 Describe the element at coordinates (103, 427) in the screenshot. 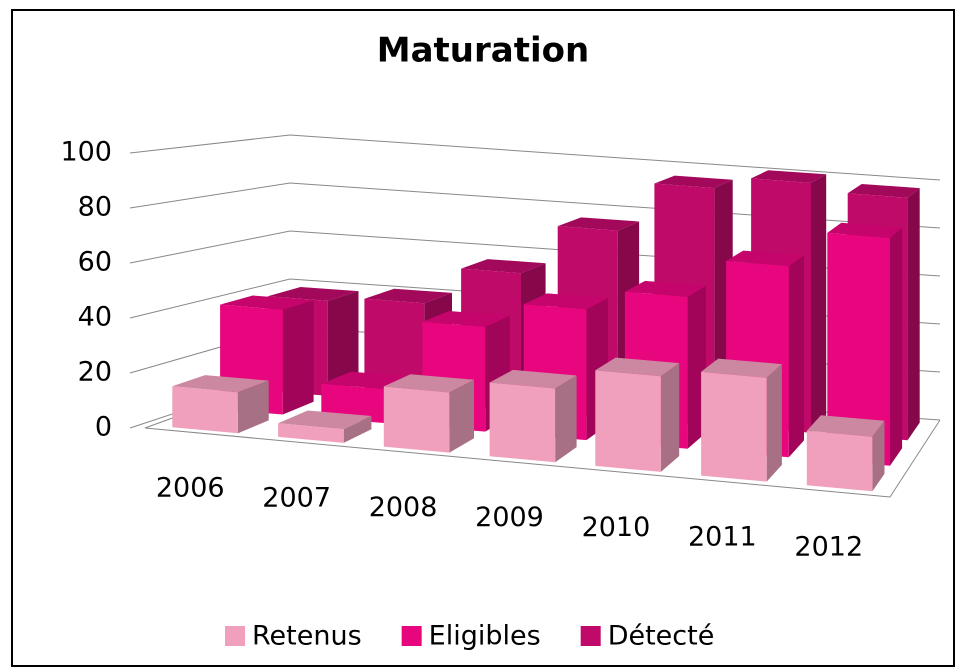

I see `y-tick-label: 0` at that location.